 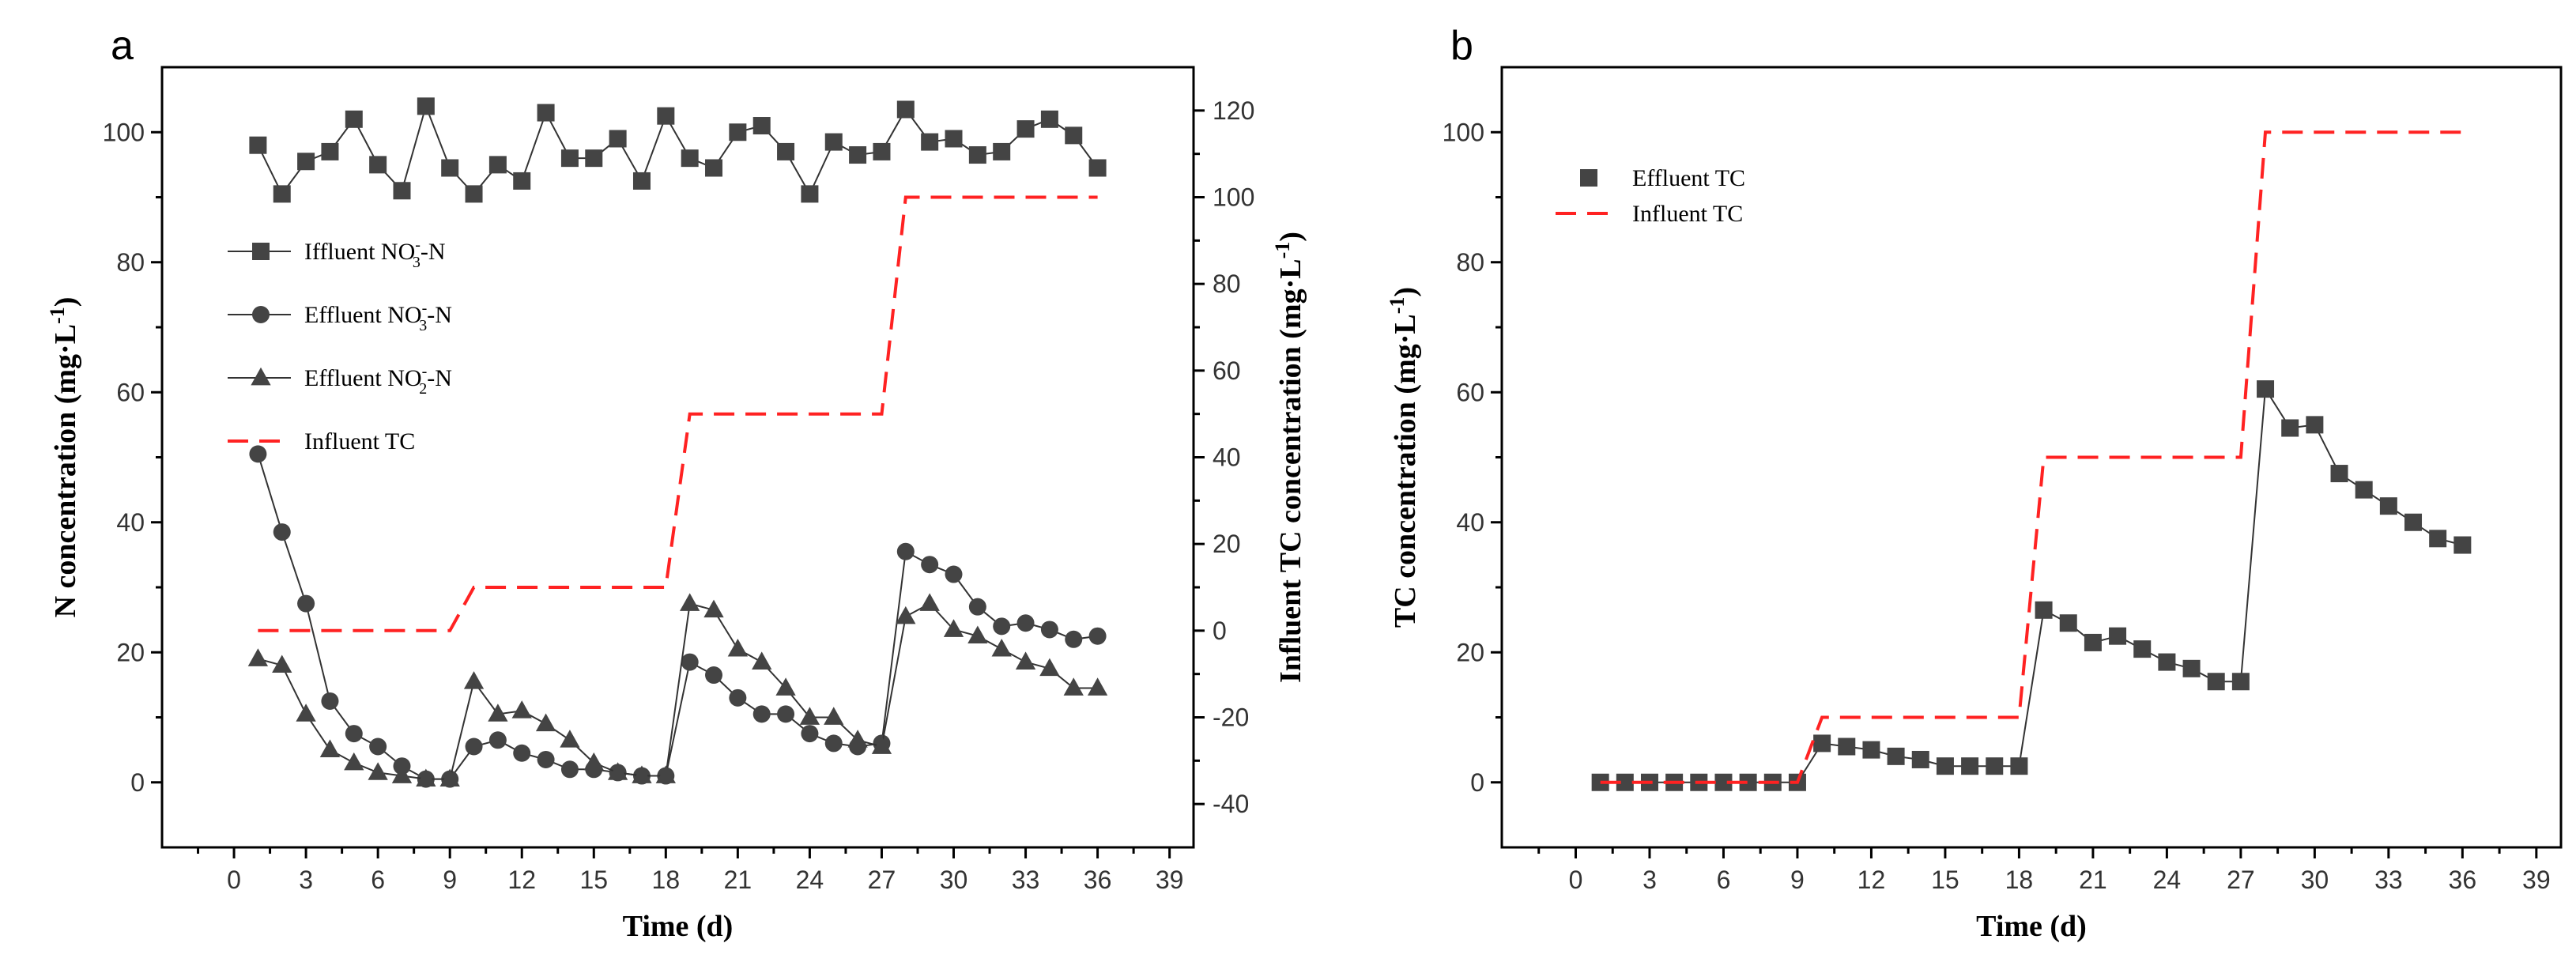 What do you see at coordinates (122, 46) in the screenshot?
I see `panel-label: a` at bounding box center [122, 46].